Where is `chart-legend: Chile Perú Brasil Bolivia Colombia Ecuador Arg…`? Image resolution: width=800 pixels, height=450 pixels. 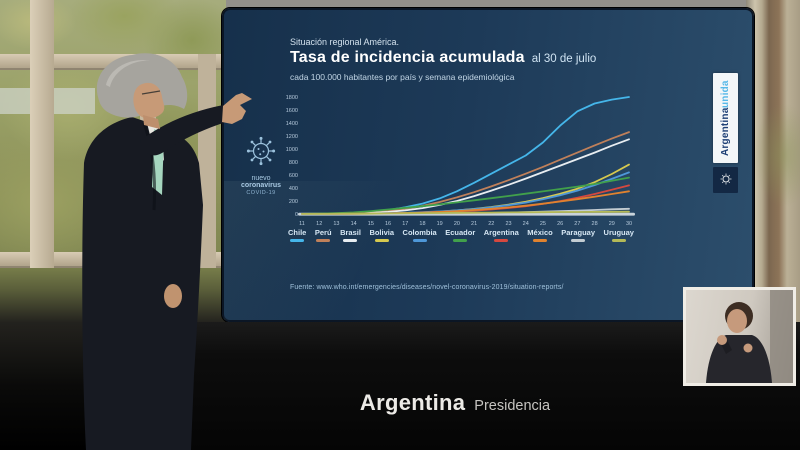
chart-legend: Chile Perú Brasil Bolivia Colombia Ecuador Arg… is located at coordinates (461, 235).